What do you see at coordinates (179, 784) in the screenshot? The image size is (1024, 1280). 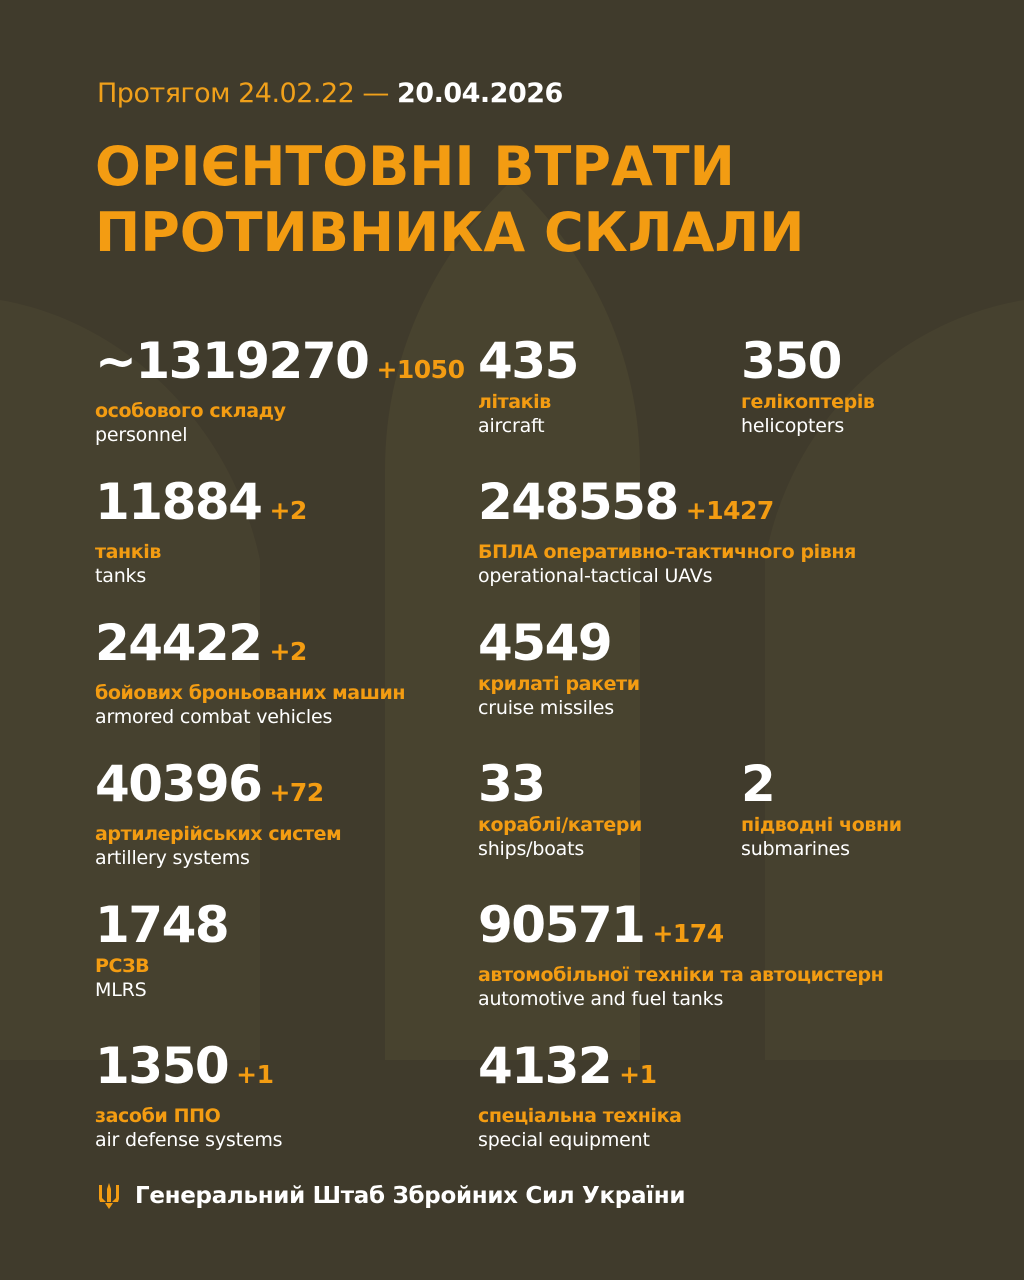 I see `stat-number: 40396` at bounding box center [179, 784].